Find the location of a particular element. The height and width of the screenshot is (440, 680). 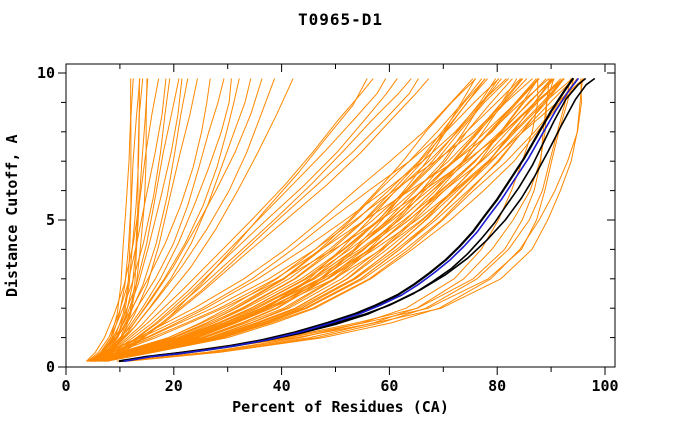

y-axis-label: Distance Cutoff, A is located at coordinates (12, 215).